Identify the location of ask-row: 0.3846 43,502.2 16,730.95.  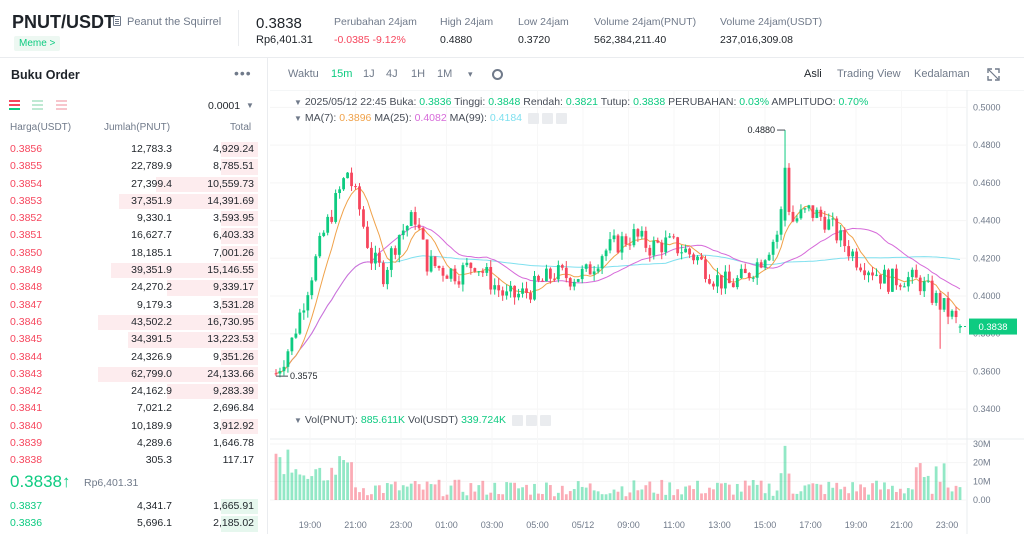
(134, 322).